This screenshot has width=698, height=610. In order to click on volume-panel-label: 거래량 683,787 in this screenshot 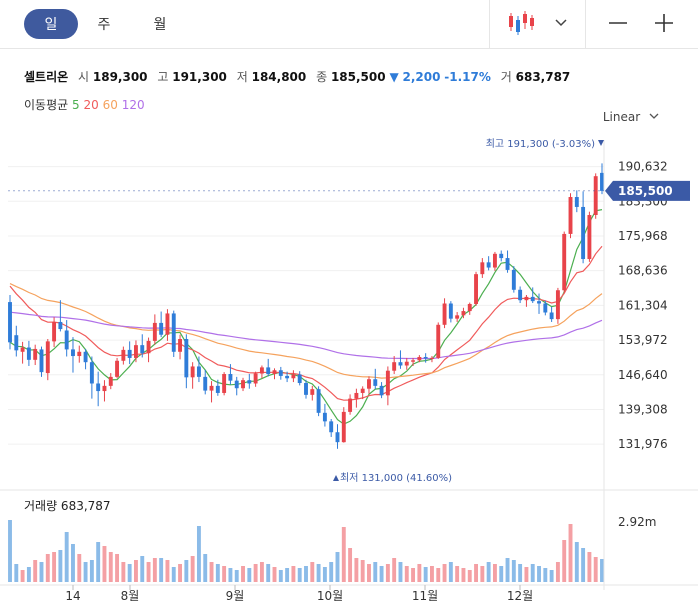, I will do `click(67, 506)`.